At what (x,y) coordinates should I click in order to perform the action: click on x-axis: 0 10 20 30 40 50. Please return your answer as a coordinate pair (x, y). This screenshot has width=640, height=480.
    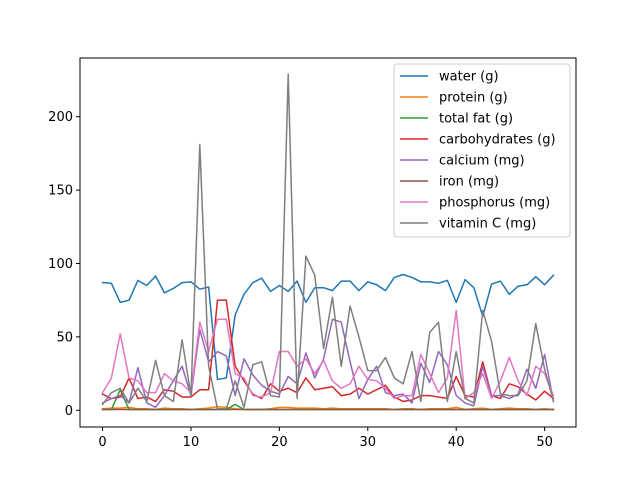
    Looking at the image, I should click on (325, 438).